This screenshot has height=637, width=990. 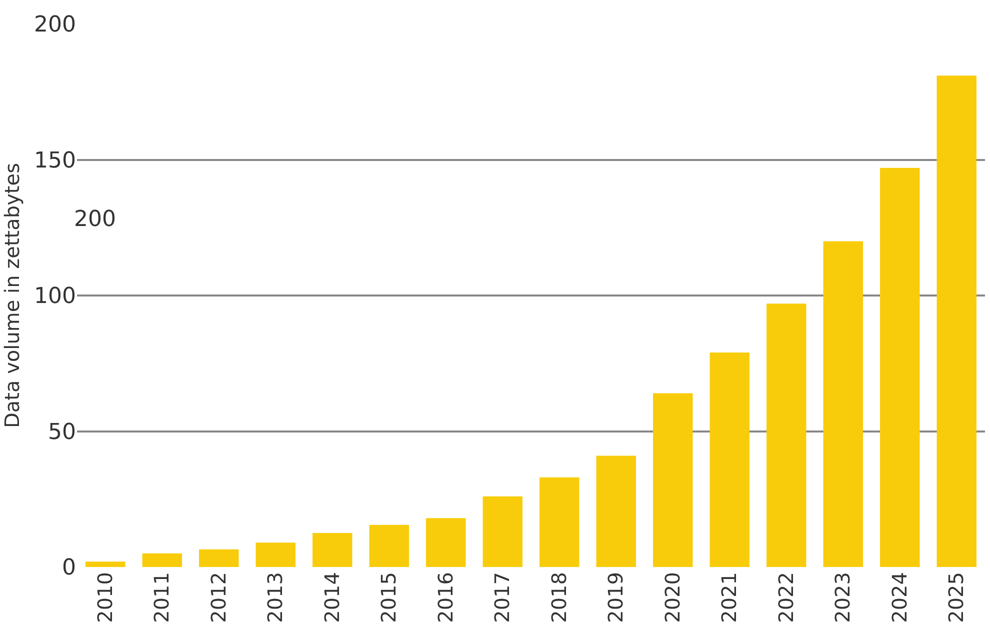 What do you see at coordinates (62, 432) in the screenshot?
I see `y-tick-label: 50` at bounding box center [62, 432].